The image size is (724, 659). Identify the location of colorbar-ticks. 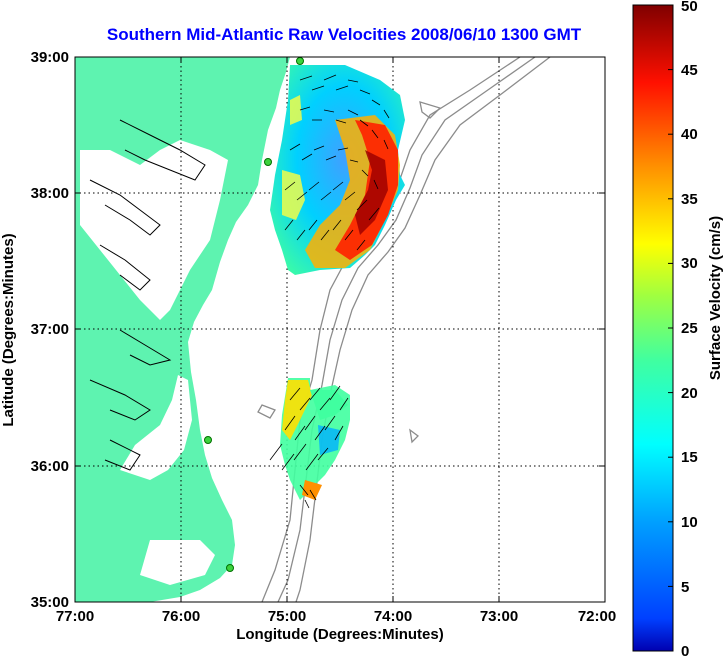
(670, 295).